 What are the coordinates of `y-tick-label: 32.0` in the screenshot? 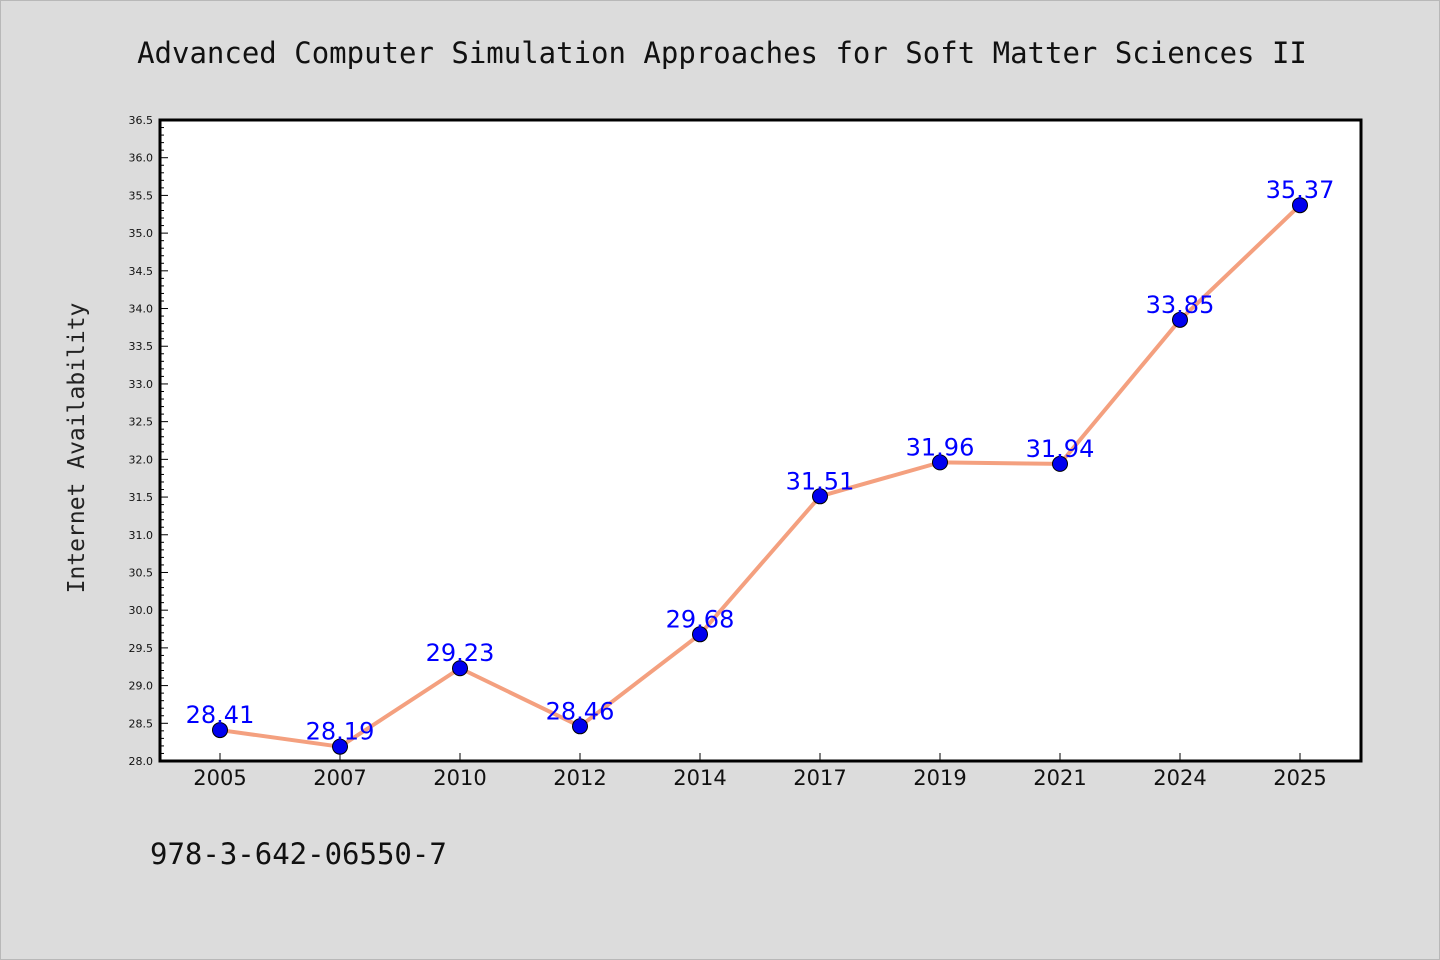 It's located at (141, 459).